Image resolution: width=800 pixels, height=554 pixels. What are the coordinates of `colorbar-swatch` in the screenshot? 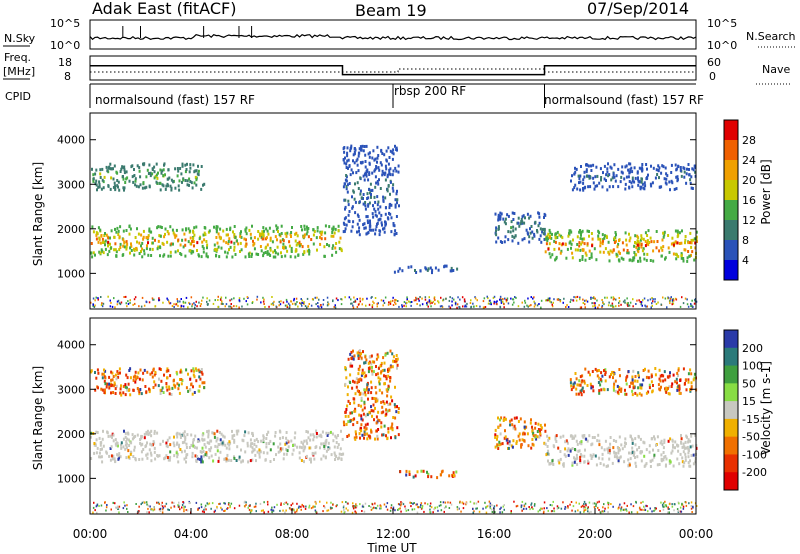 It's located at (731, 445).